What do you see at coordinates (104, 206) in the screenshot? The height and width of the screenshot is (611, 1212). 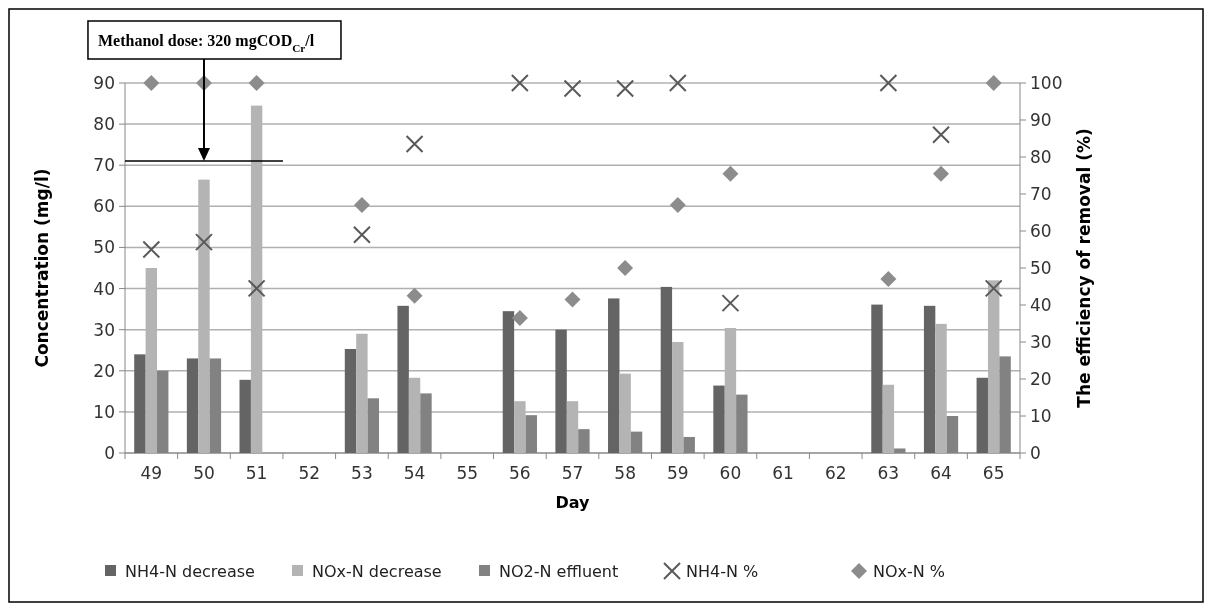 I see `y-tick-label: 60` at bounding box center [104, 206].